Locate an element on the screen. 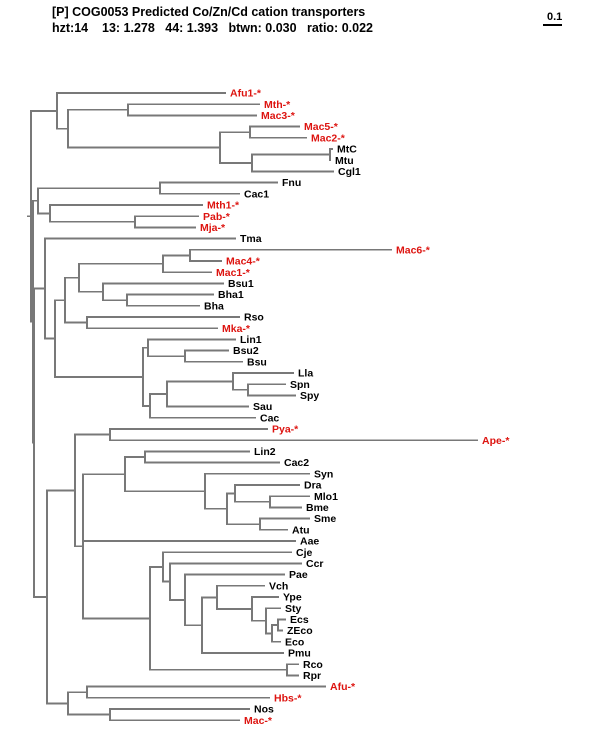  taxon-label-syn: Syn is located at coordinates (323, 474).